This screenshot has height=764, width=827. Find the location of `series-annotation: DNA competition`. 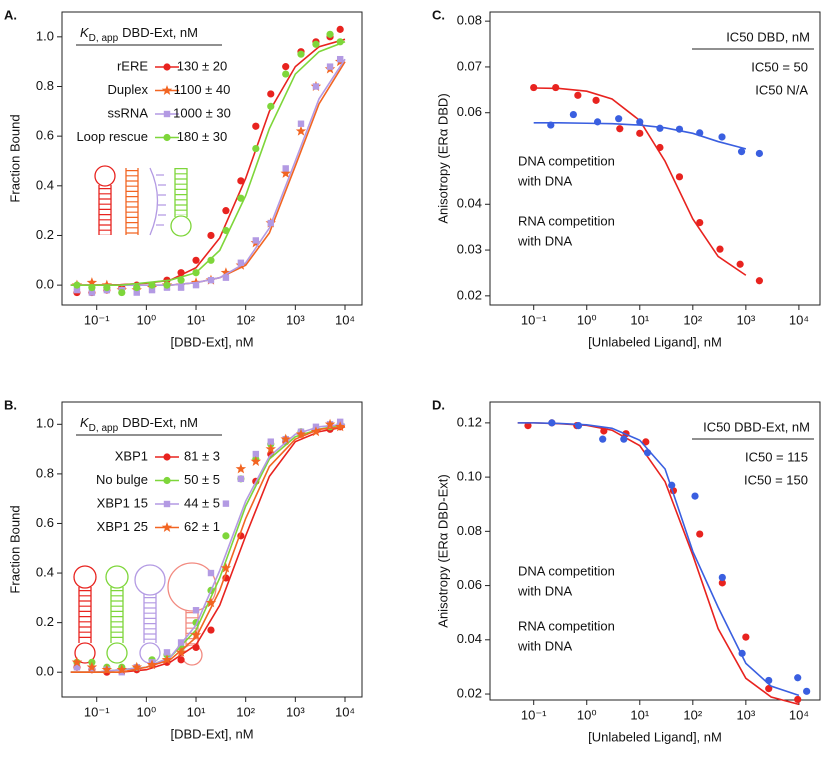

series-annotation: DNA competition is located at coordinates (566, 160).